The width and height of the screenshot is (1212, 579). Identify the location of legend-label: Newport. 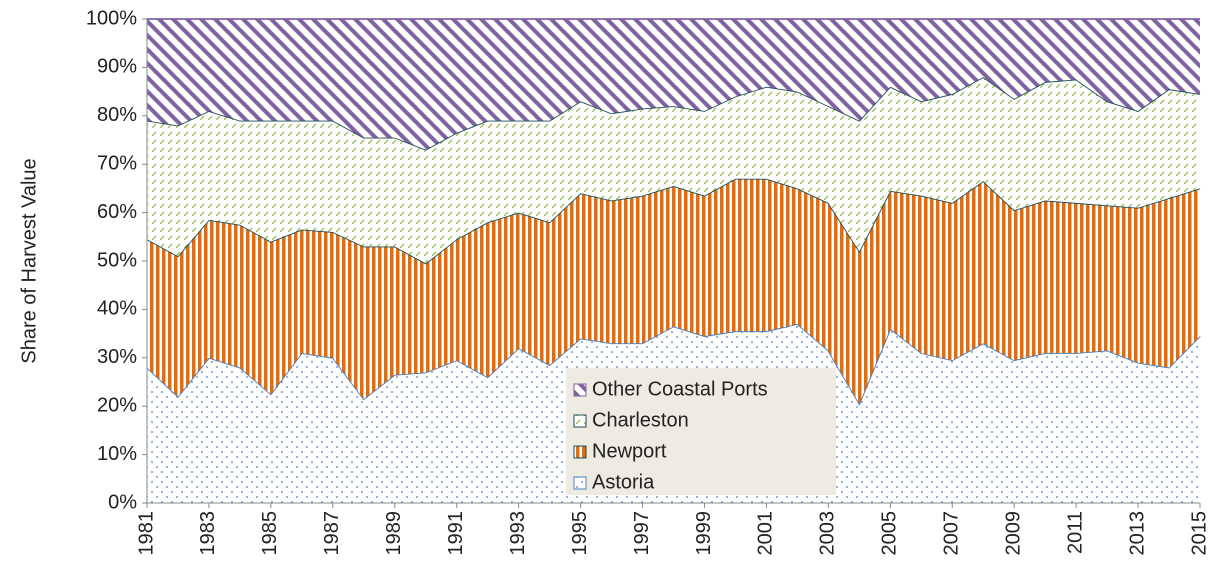
(629, 451).